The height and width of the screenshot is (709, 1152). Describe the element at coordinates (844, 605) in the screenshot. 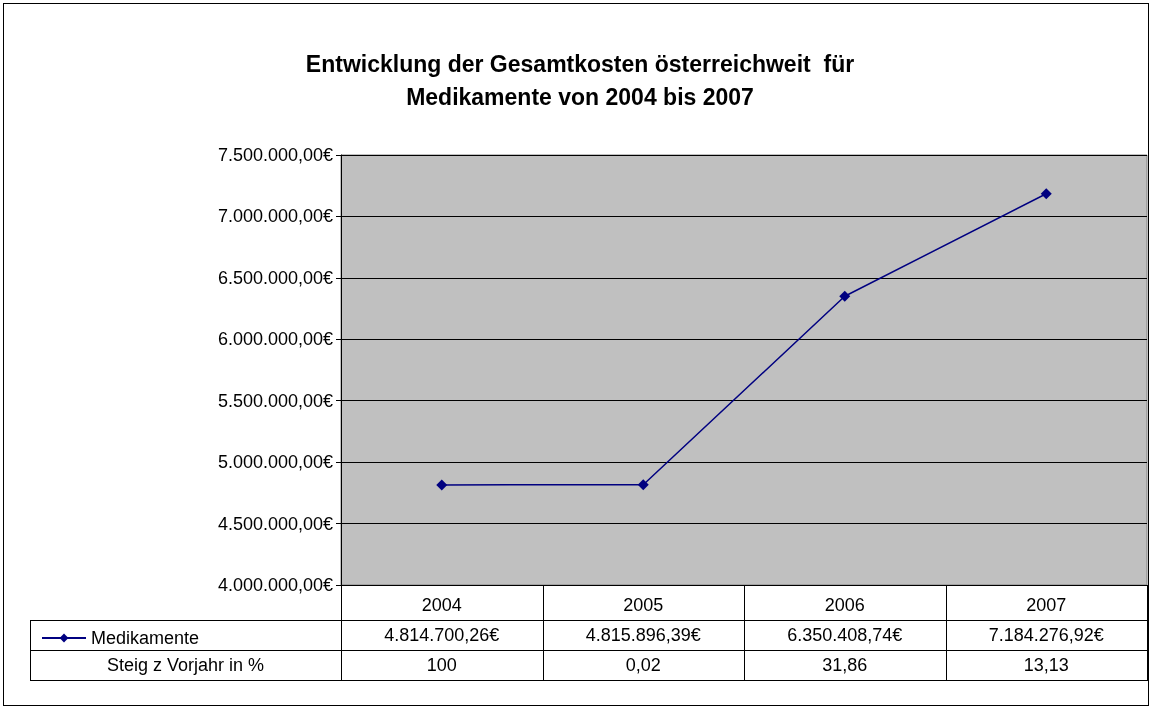

I see `x-tick-label: 2006` at that location.